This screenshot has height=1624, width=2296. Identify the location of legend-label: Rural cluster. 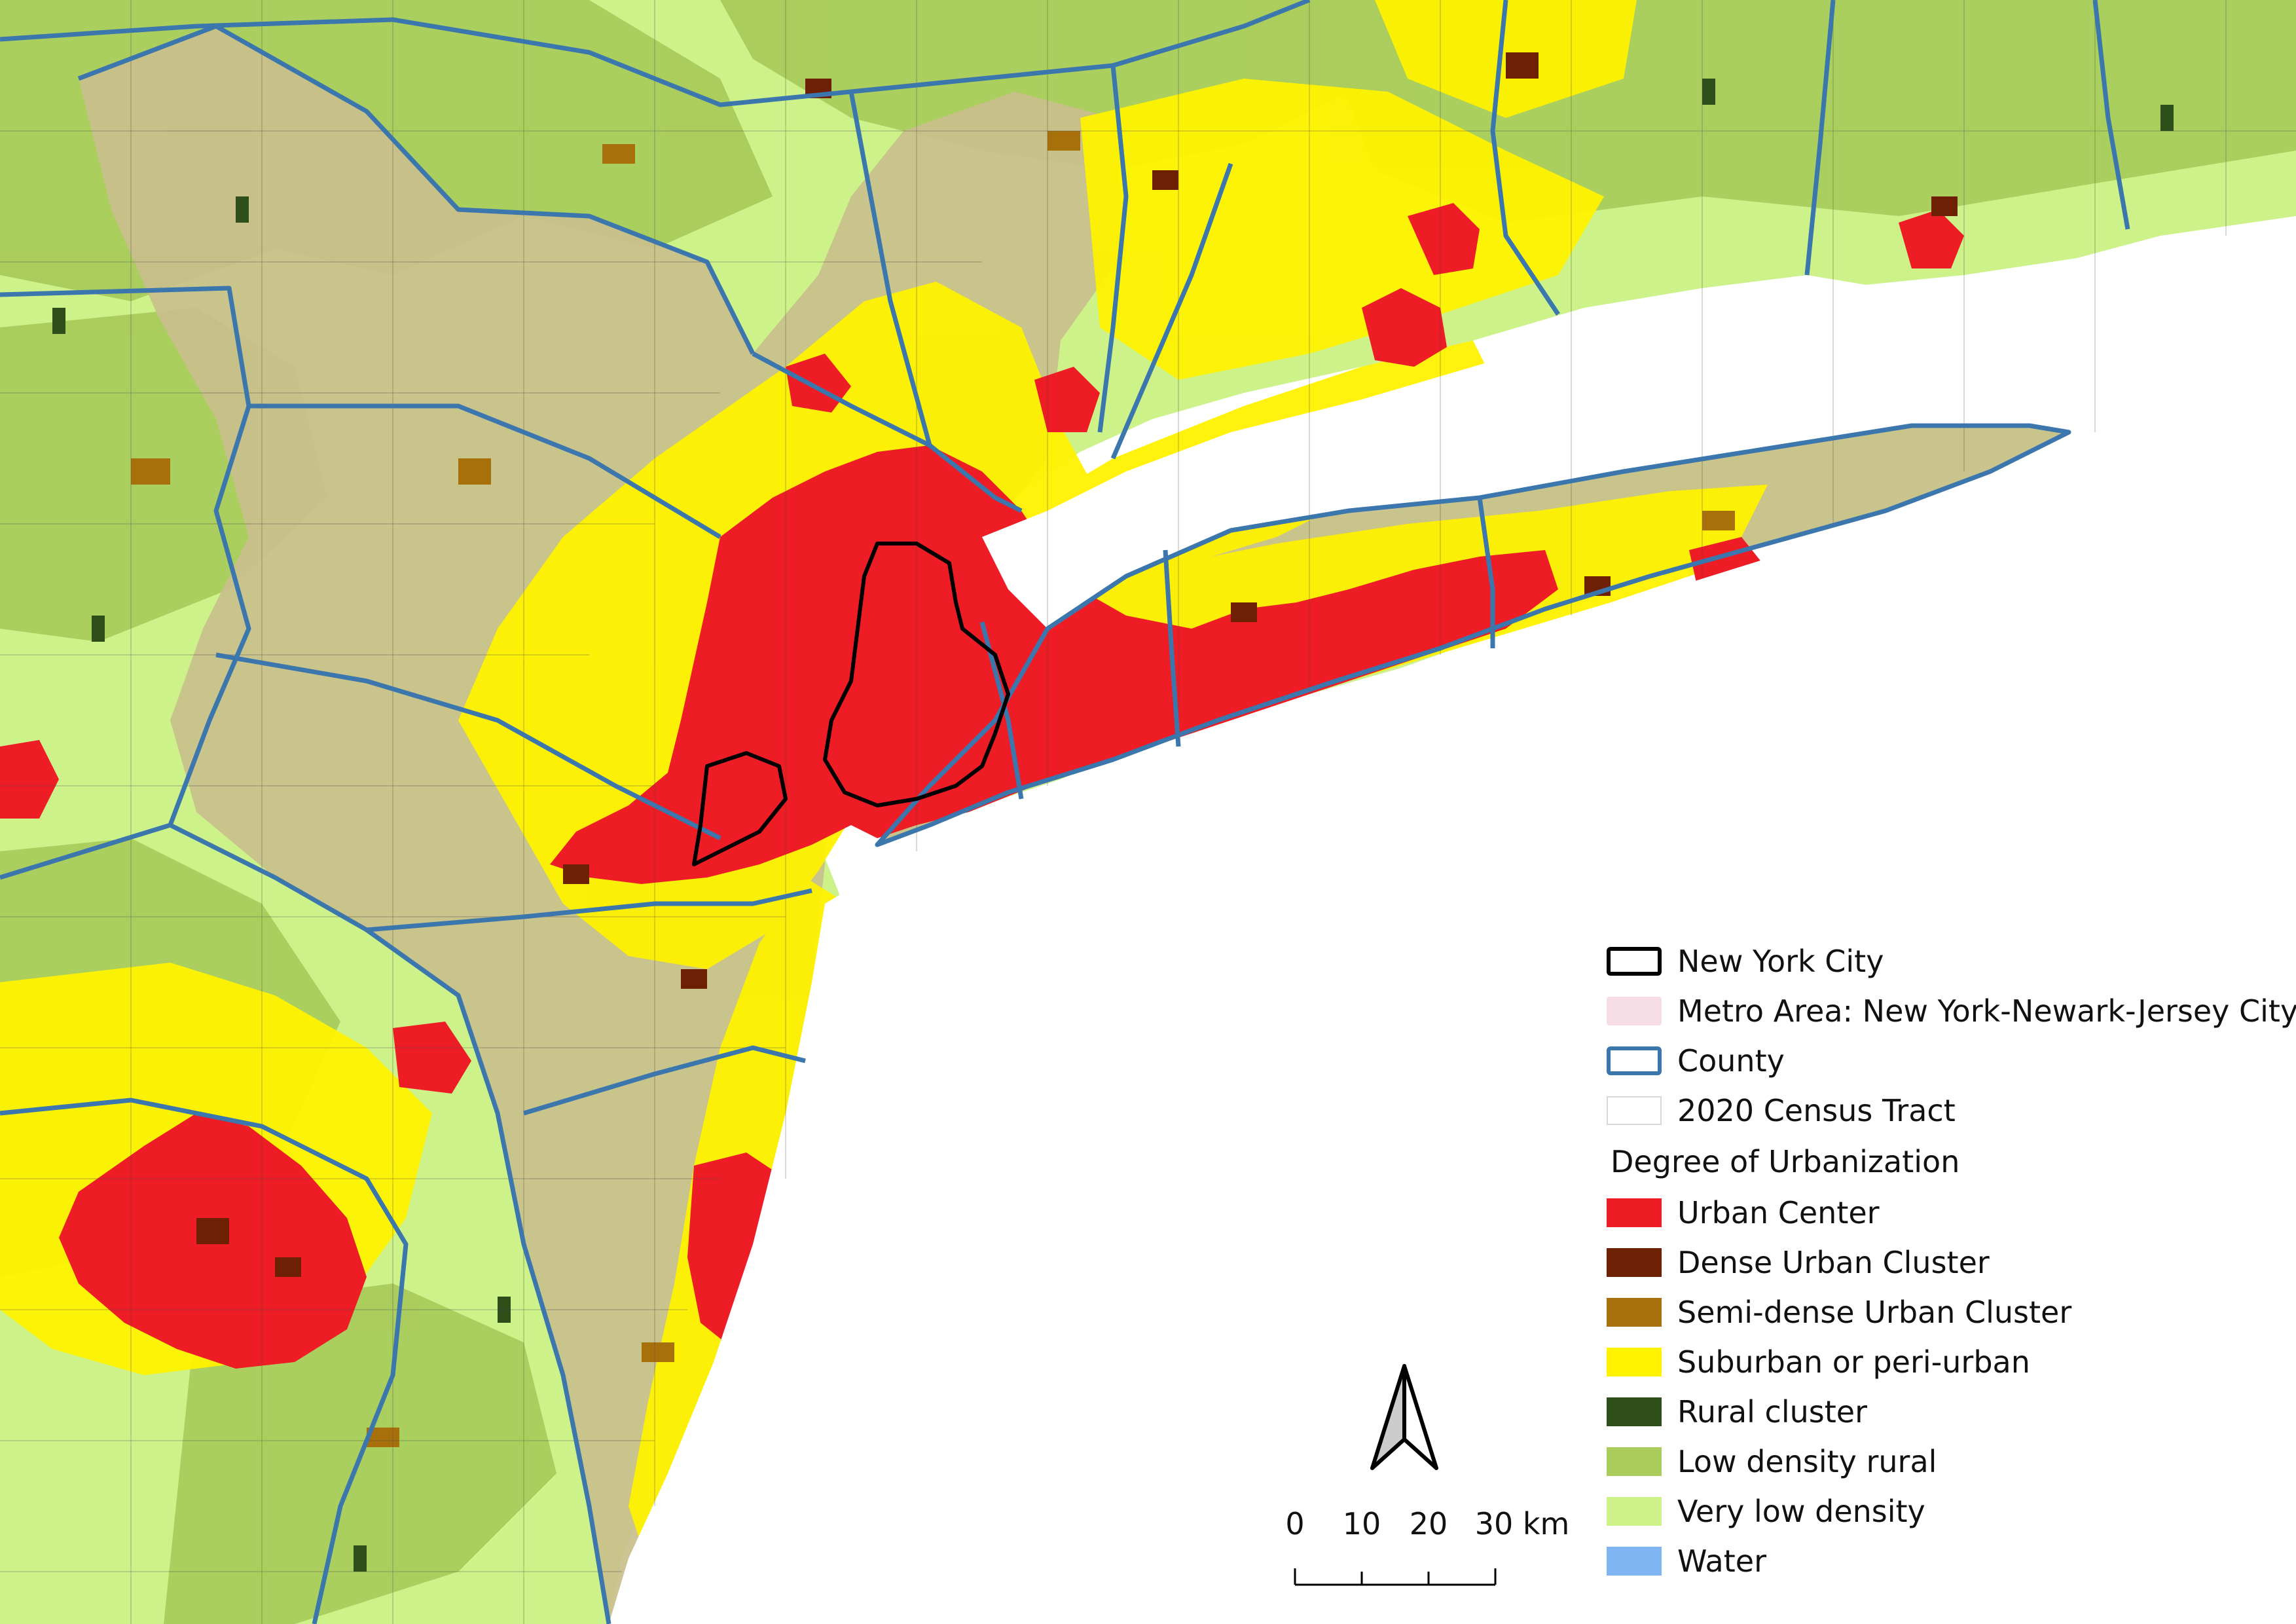
(1772, 1412).